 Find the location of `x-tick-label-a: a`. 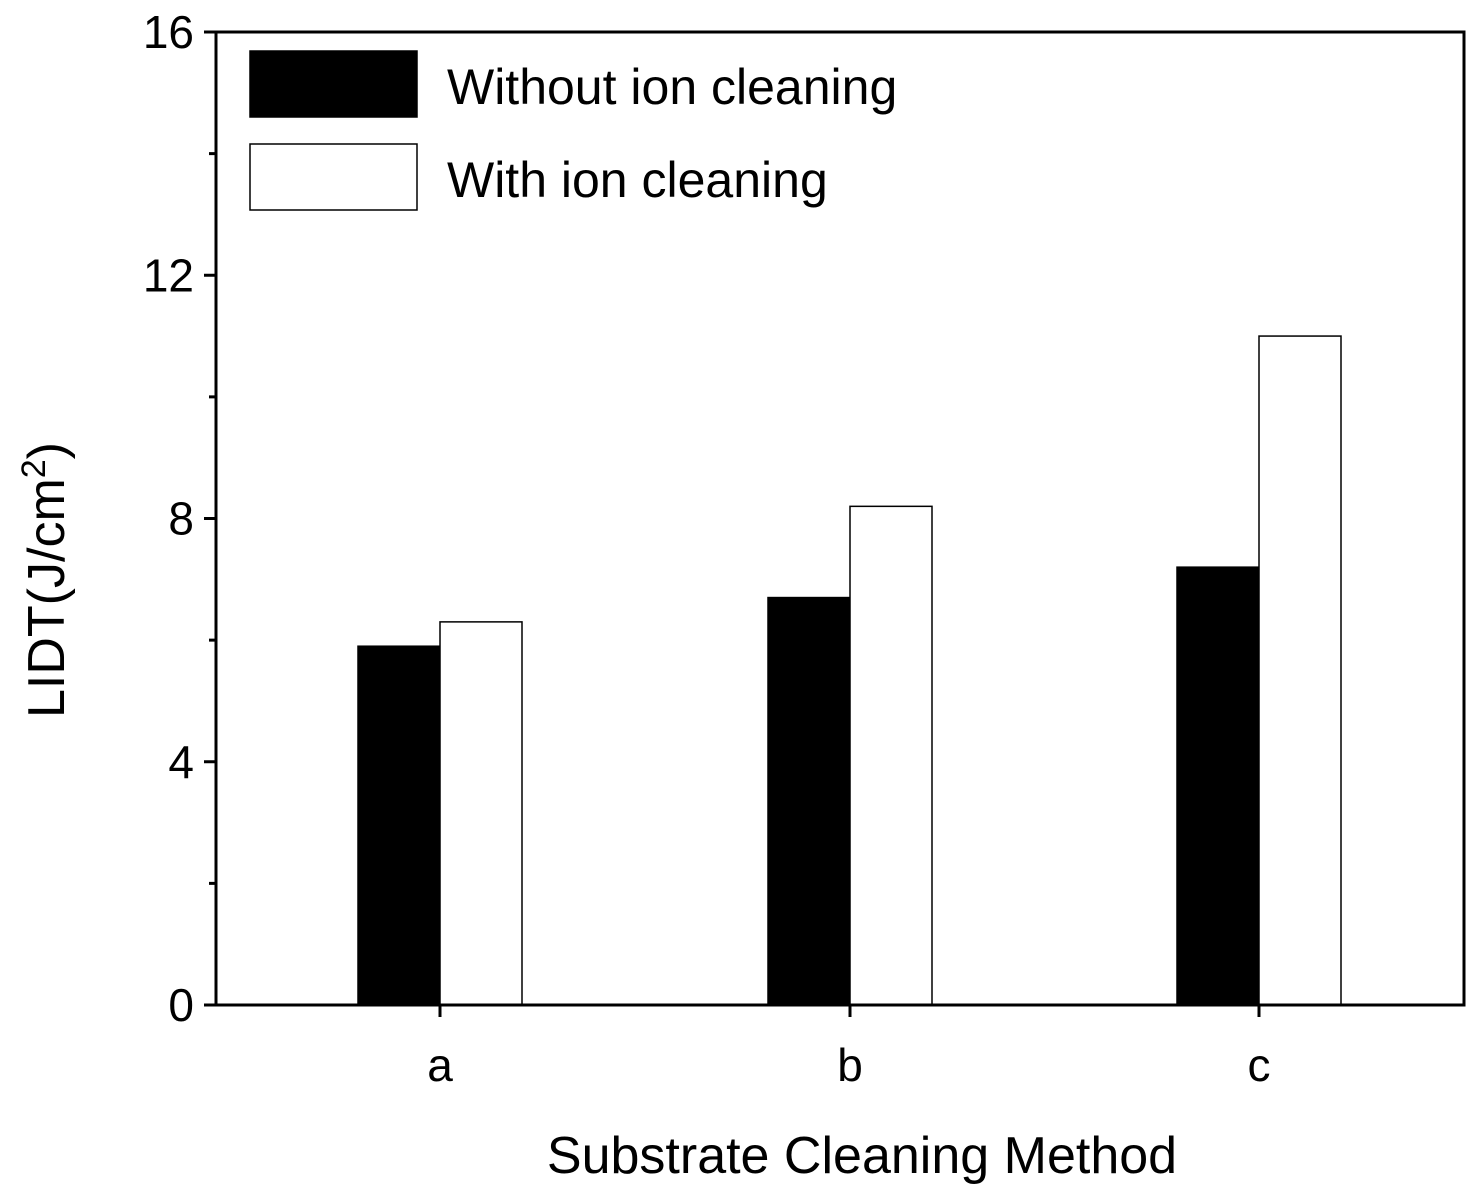

x-tick-label-a: a is located at coordinates (440, 1065).